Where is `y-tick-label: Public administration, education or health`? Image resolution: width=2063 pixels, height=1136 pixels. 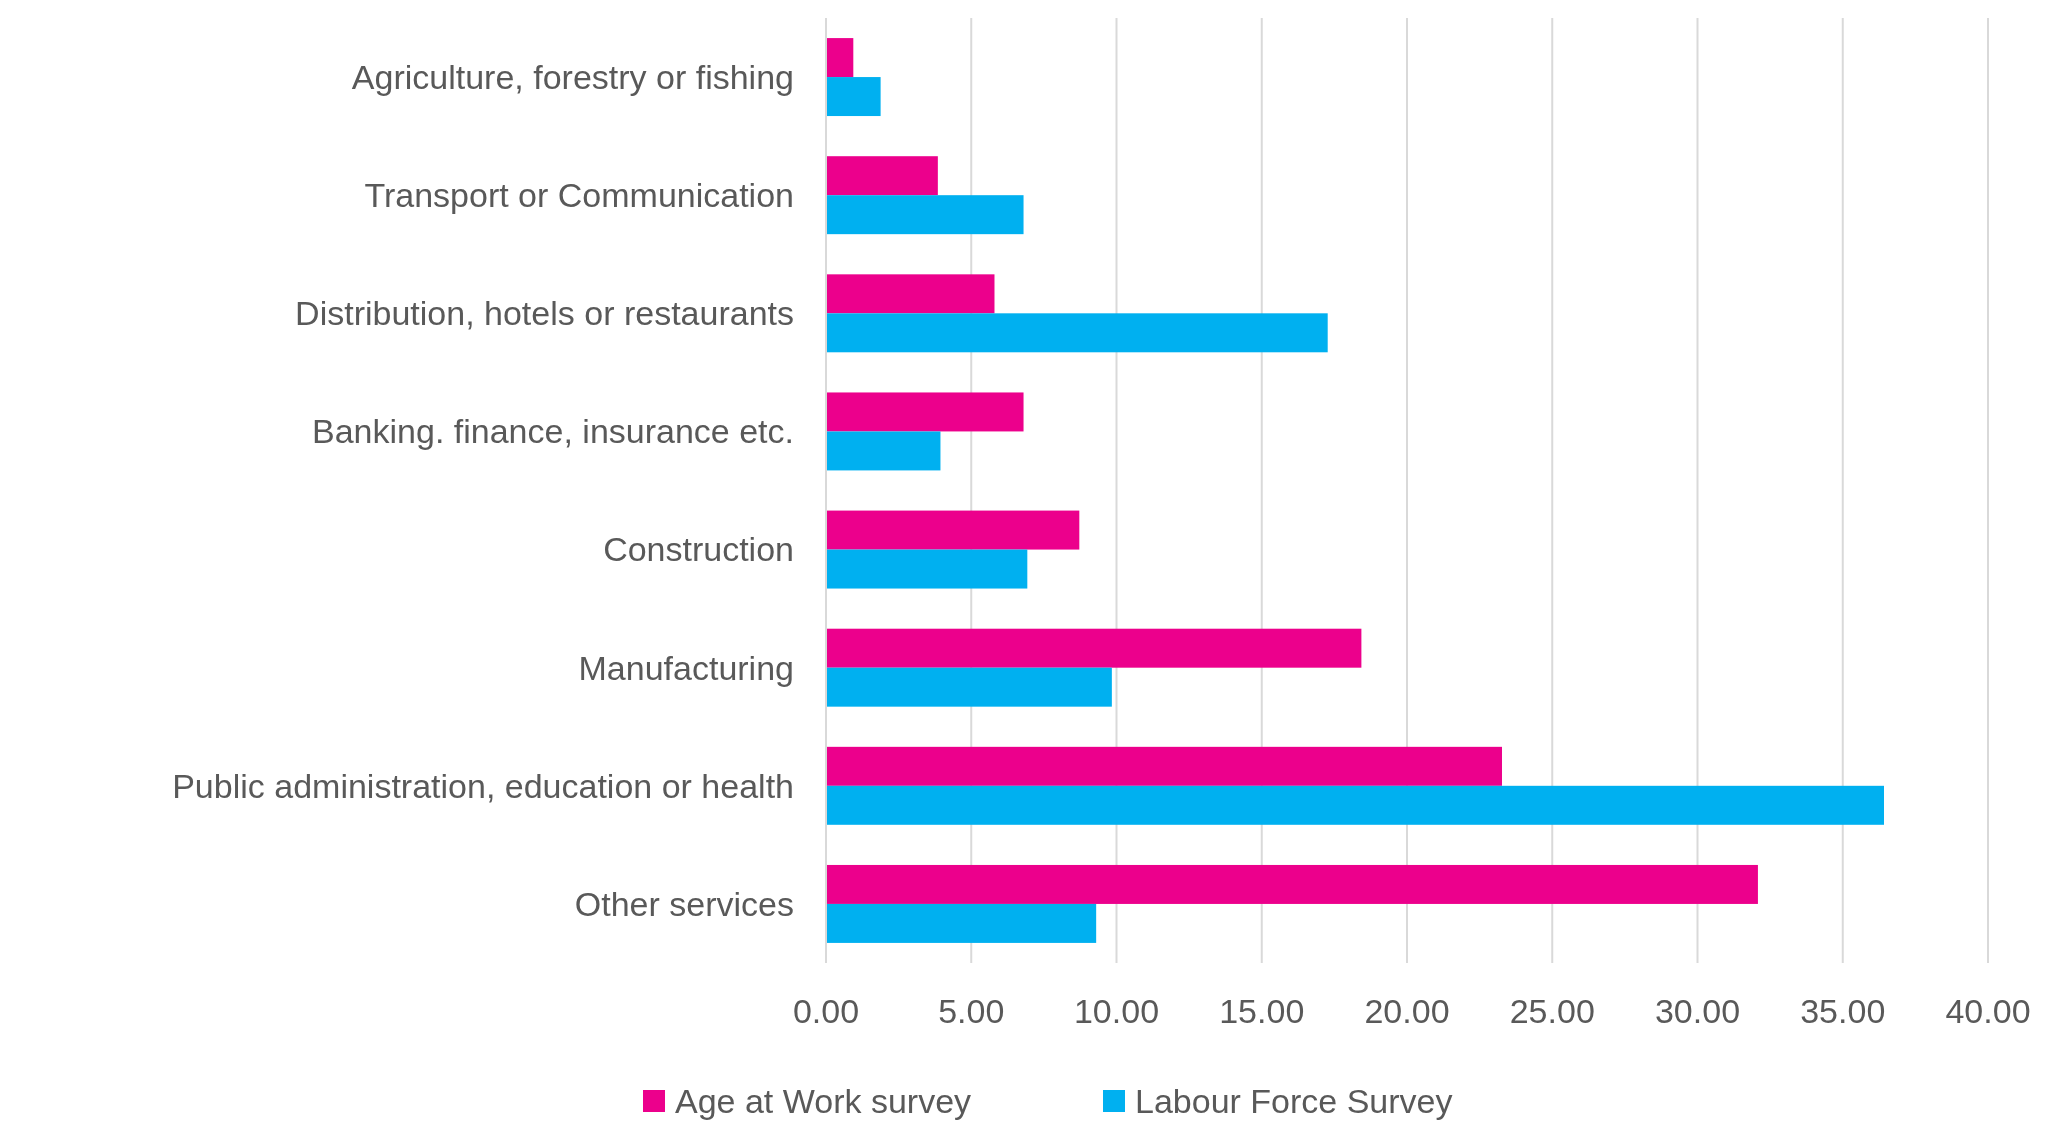 y-tick-label: Public administration, education or health is located at coordinates (483, 785).